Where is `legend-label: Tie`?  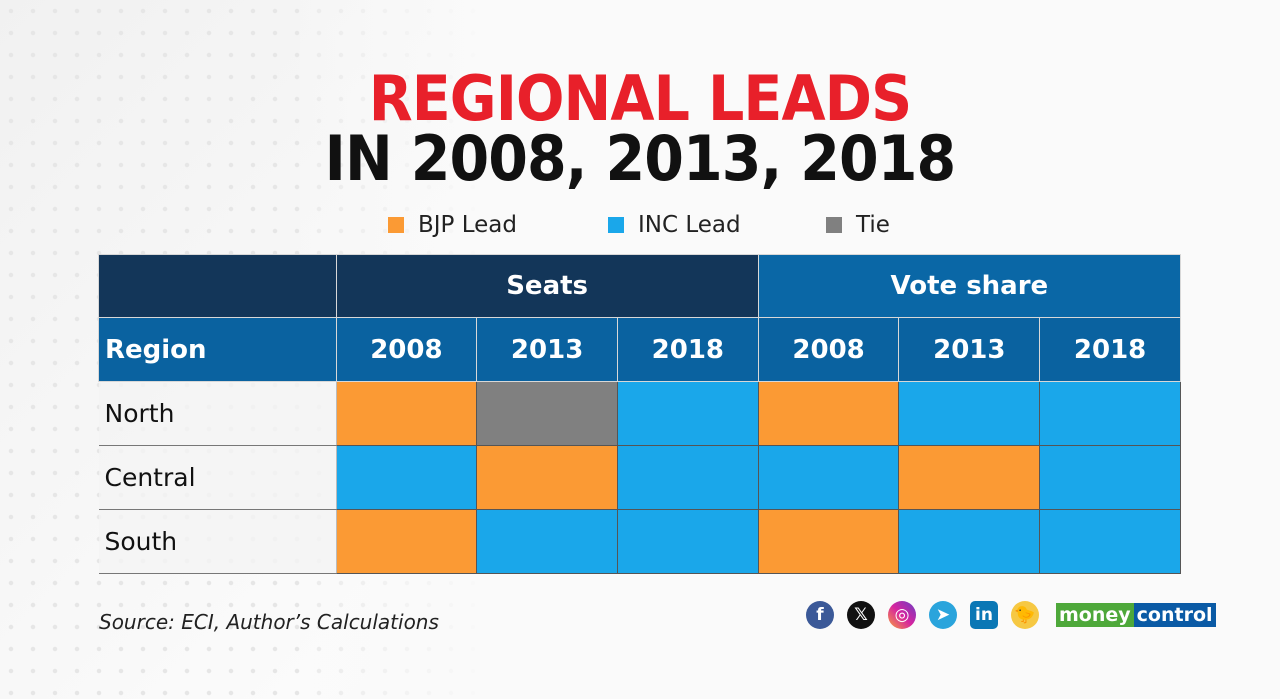
legend-label: Tie is located at coordinates (873, 225).